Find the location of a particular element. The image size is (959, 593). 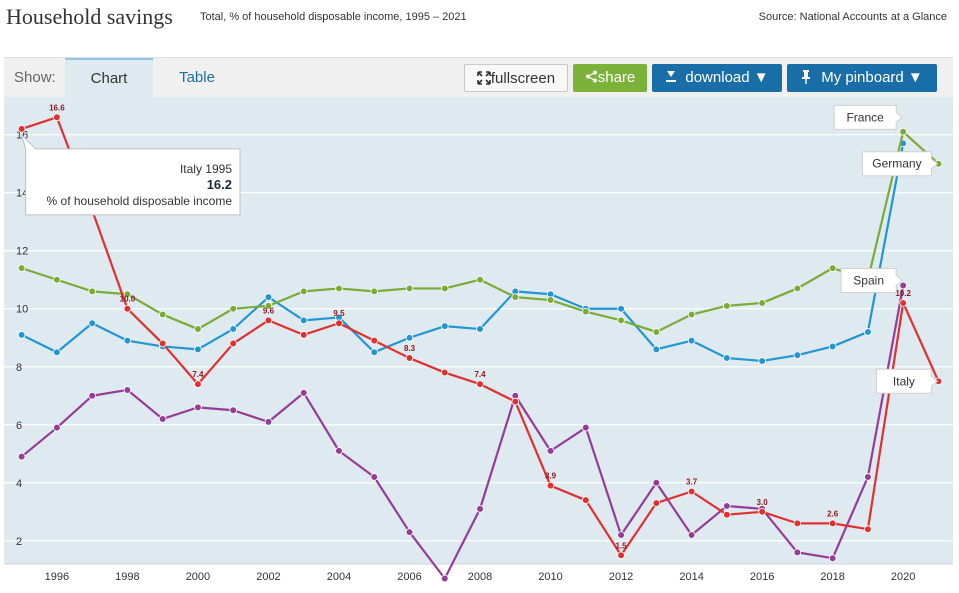

y-tick-label: 10 is located at coordinates (22, 310).